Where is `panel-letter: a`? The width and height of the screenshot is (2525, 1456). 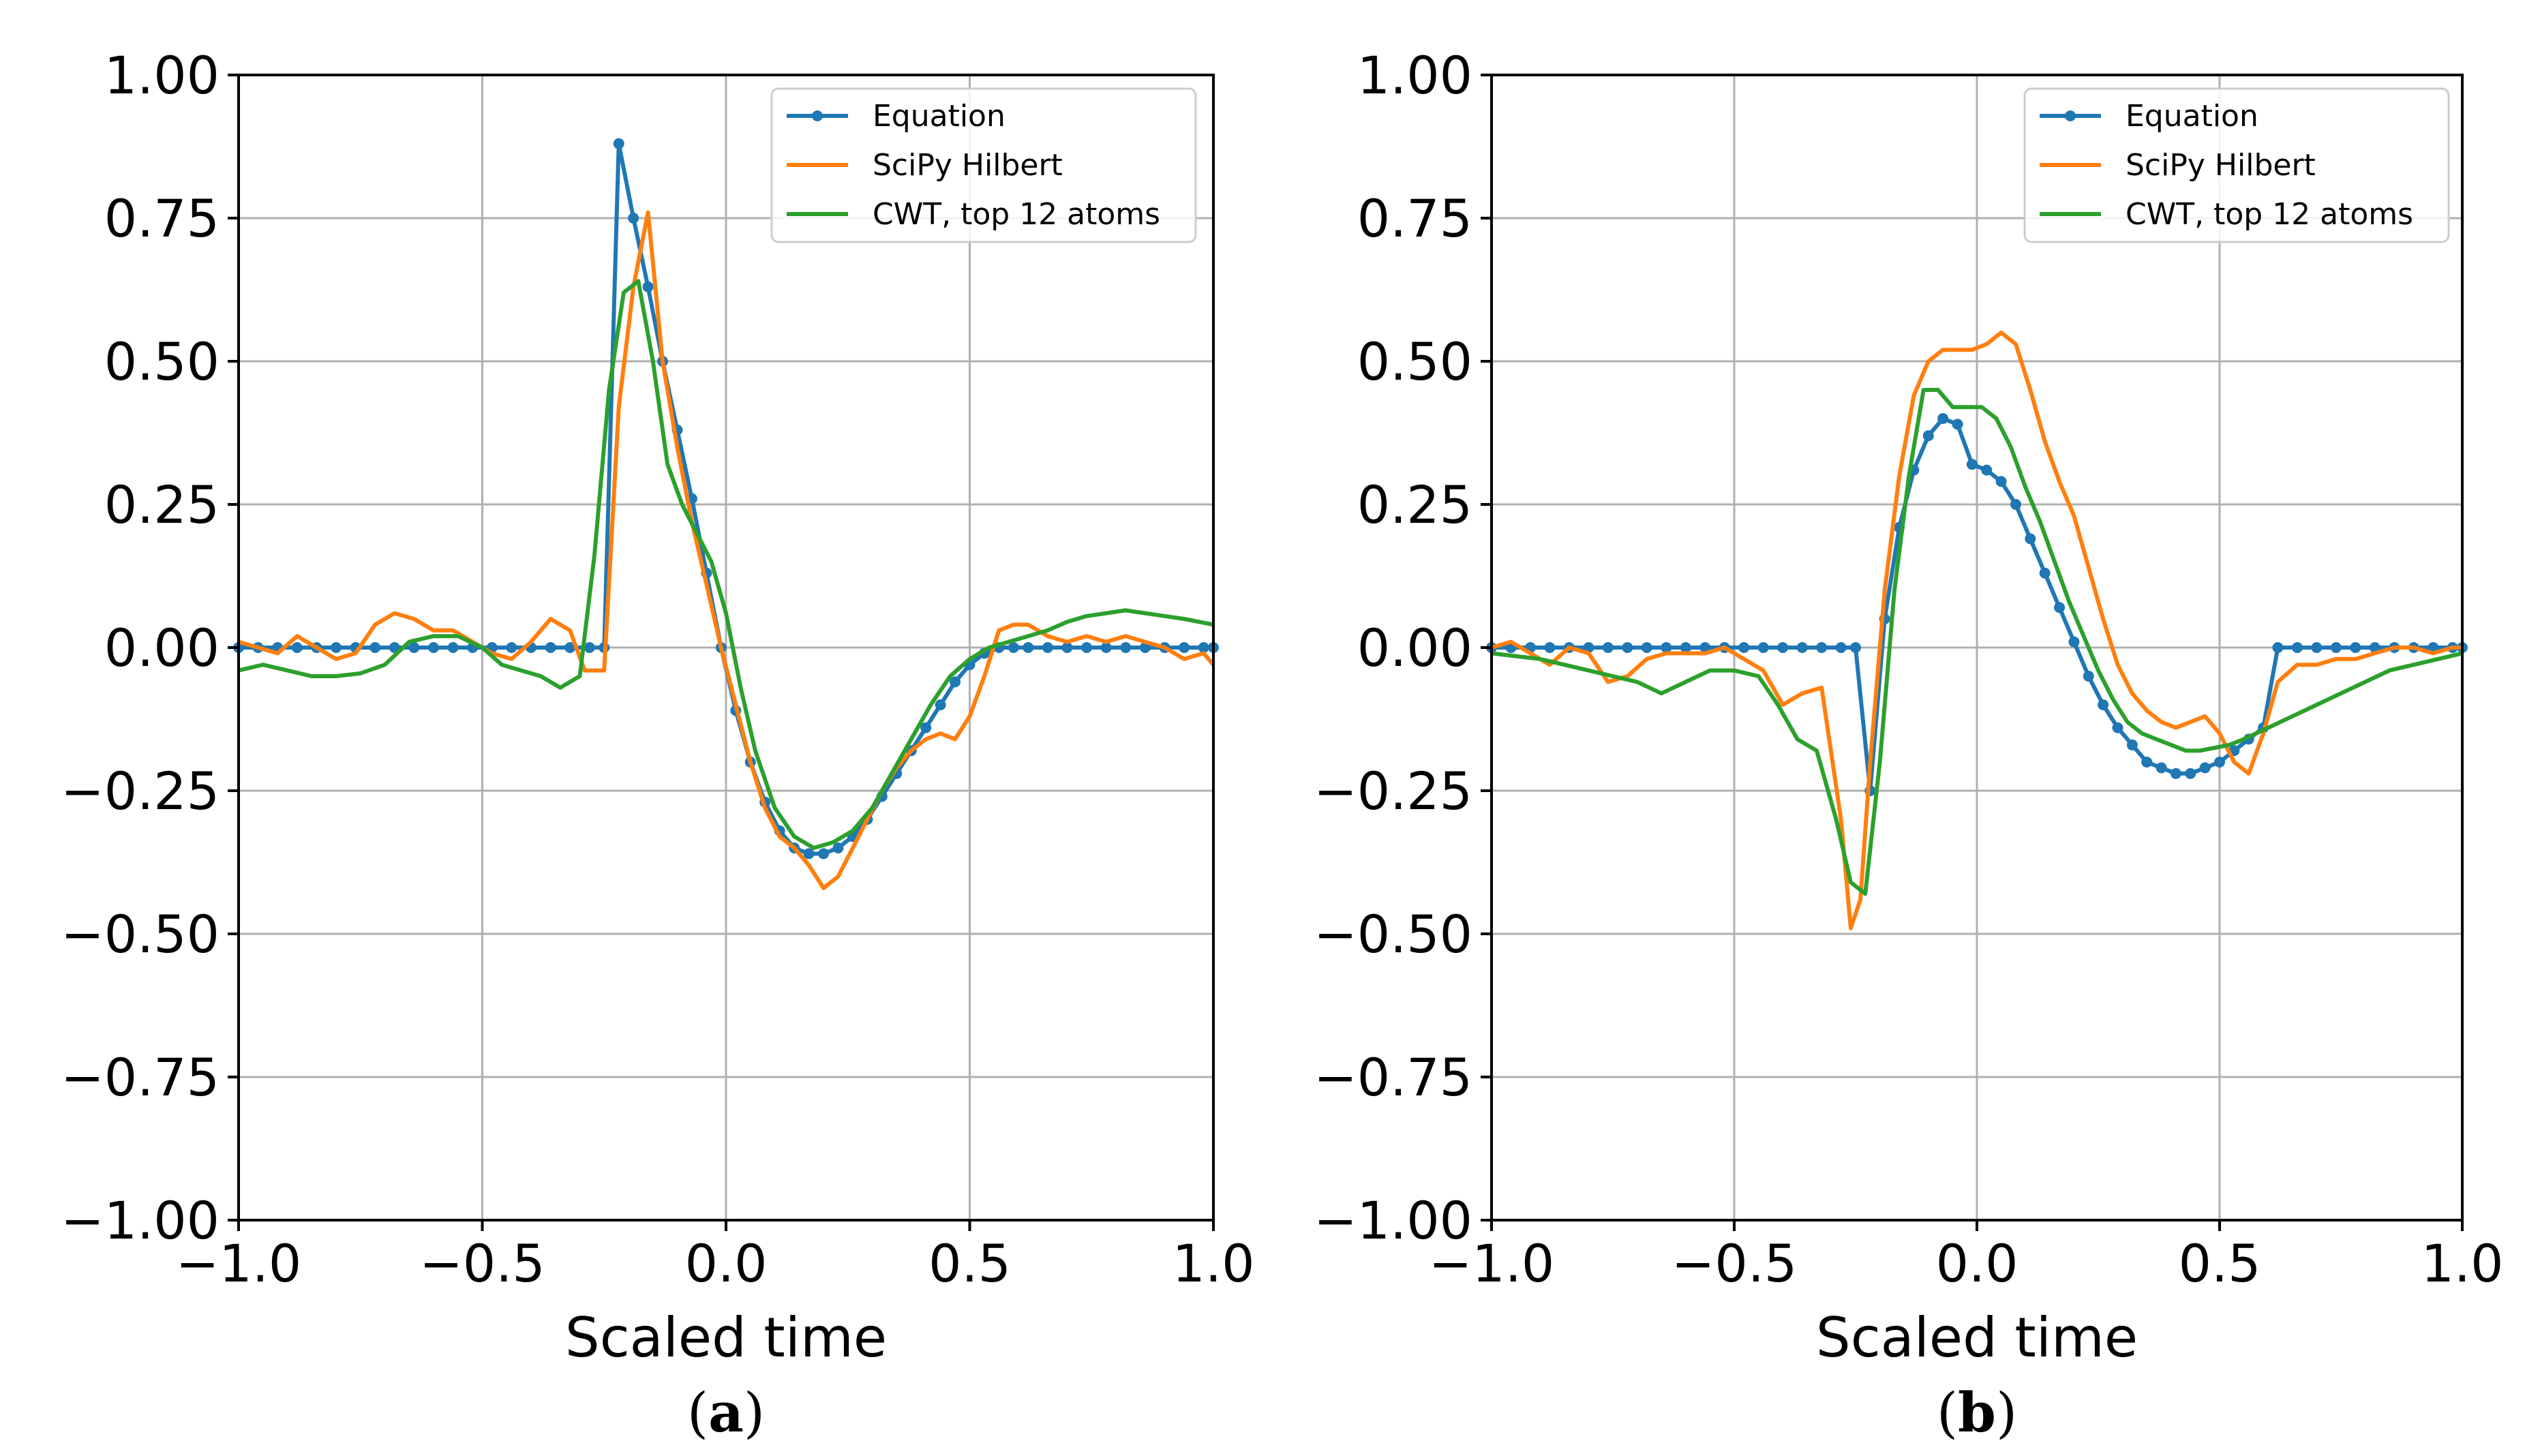 panel-letter: a is located at coordinates (726, 1412).